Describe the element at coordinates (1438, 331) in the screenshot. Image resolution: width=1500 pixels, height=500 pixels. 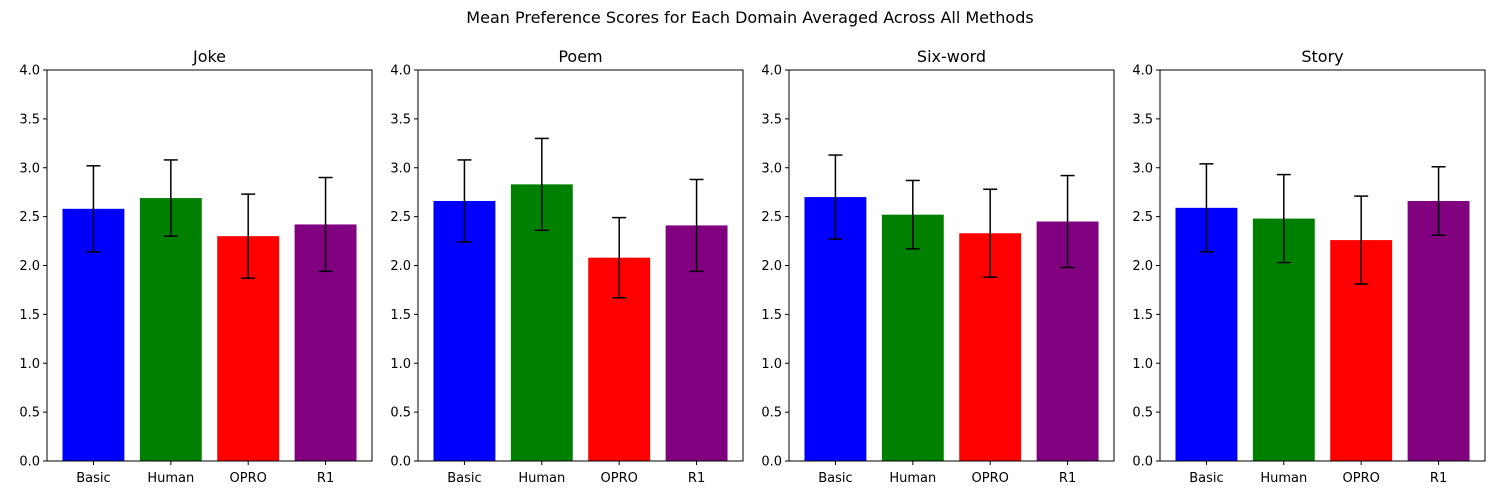
I see `bar-r1` at that location.